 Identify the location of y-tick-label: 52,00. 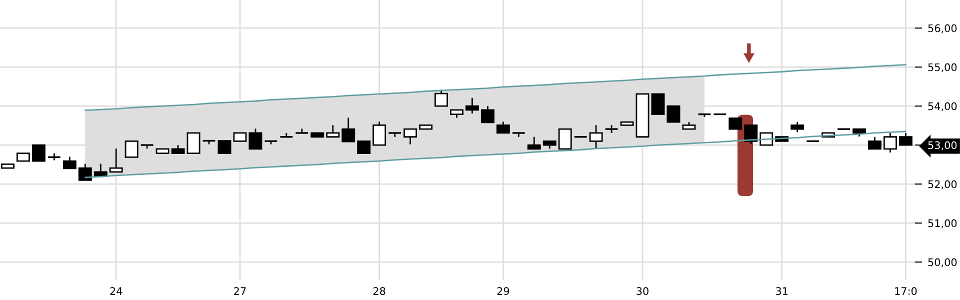
(942, 185).